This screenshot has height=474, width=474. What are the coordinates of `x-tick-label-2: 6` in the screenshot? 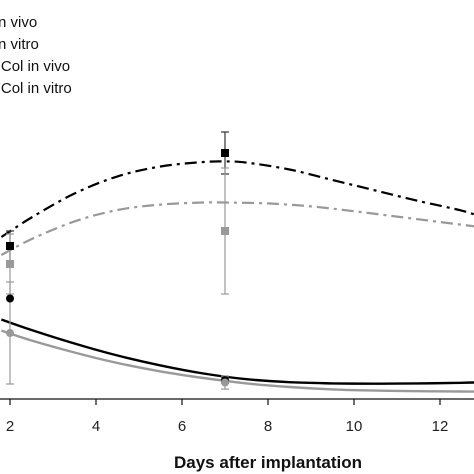 It's located at (182, 426).